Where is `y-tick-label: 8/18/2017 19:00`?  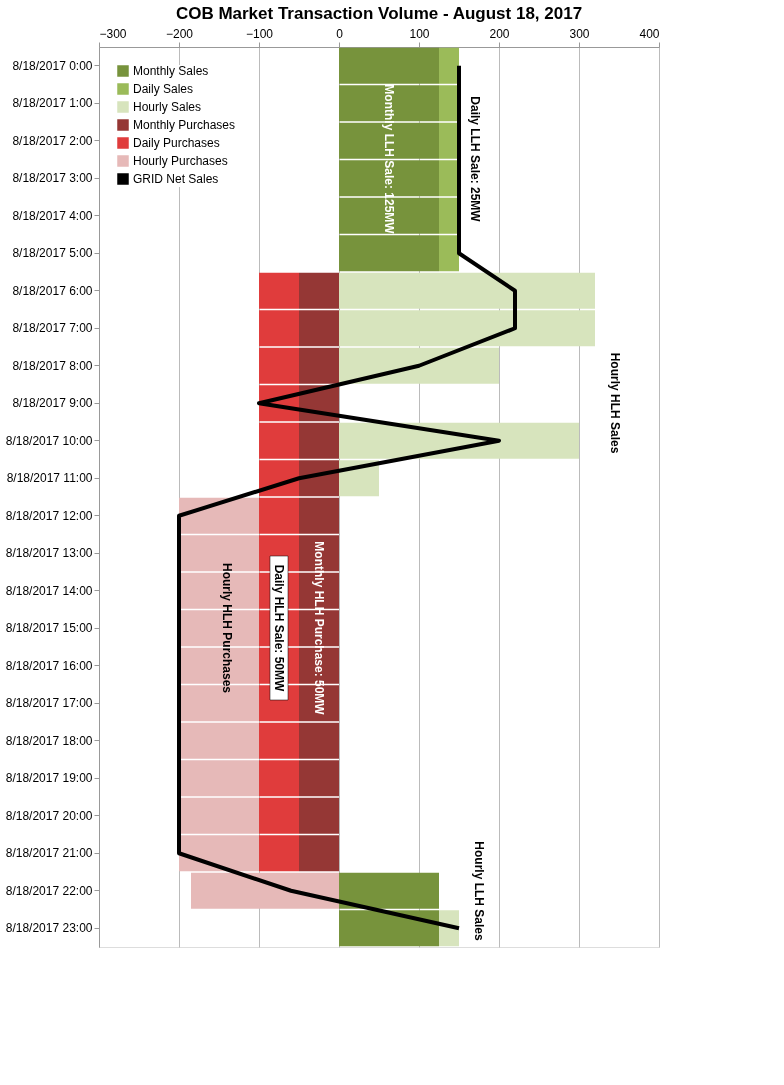 y-tick-label: 8/18/2017 19:00 is located at coordinates (49, 778).